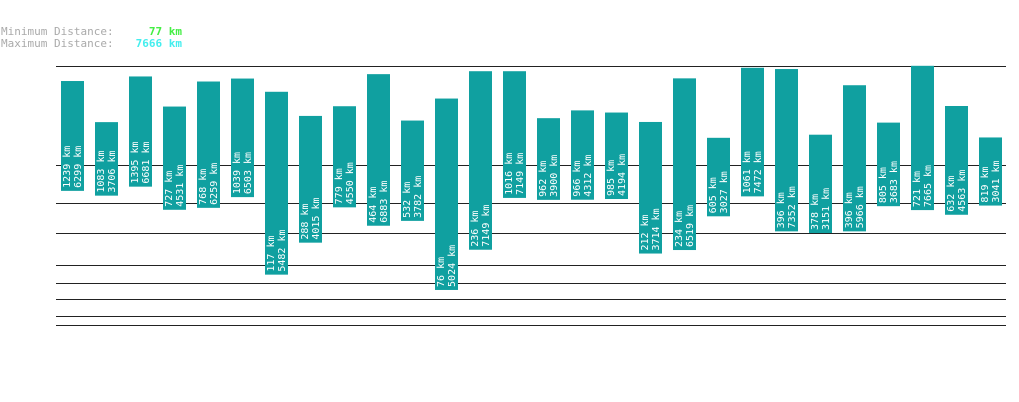 The height and width of the screenshot is (402, 1019). I want to click on summary-value: 7666 km, so click(159, 43).